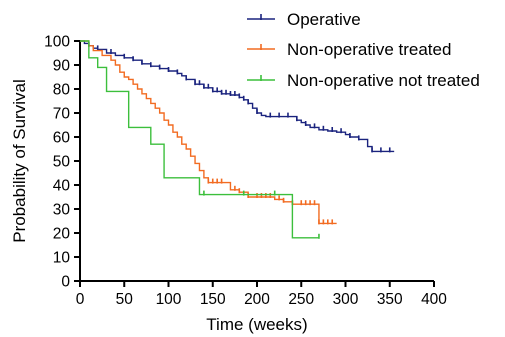 Image resolution: width=505 pixels, height=337 pixels. Describe the element at coordinates (62, 90) in the screenshot. I see `y-tick-label: 80` at that location.